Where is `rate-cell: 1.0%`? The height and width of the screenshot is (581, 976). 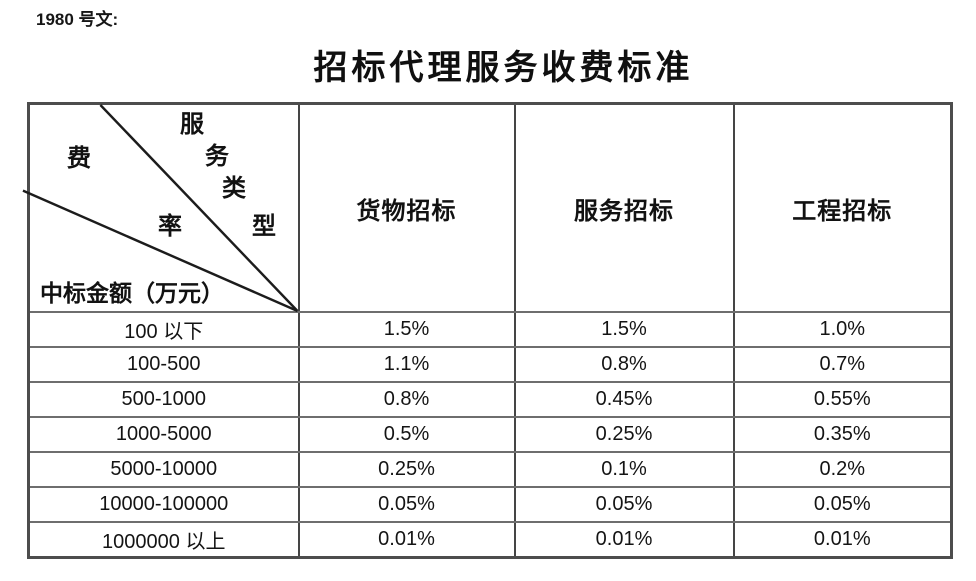 rate-cell: 1.0% is located at coordinates (842, 329).